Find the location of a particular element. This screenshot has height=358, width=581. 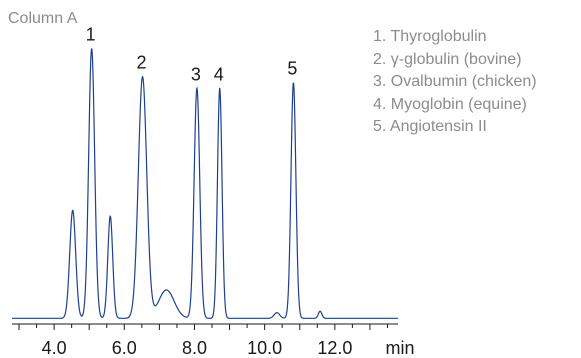

legend-entry: 4. Myoglobin (equine) is located at coordinates (450, 104).